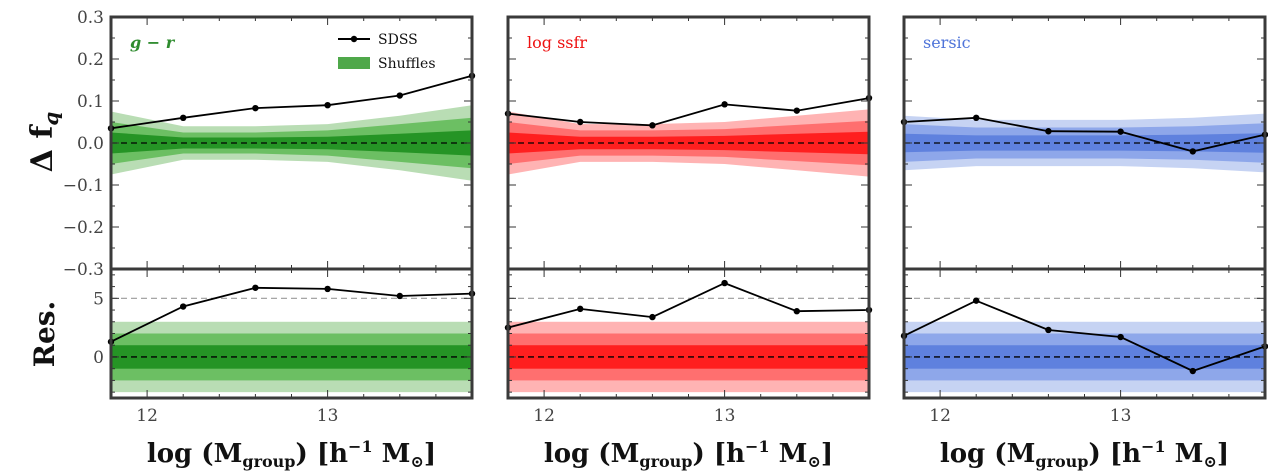  I want to click on svg-text: Δ fq, so click(44, 142).